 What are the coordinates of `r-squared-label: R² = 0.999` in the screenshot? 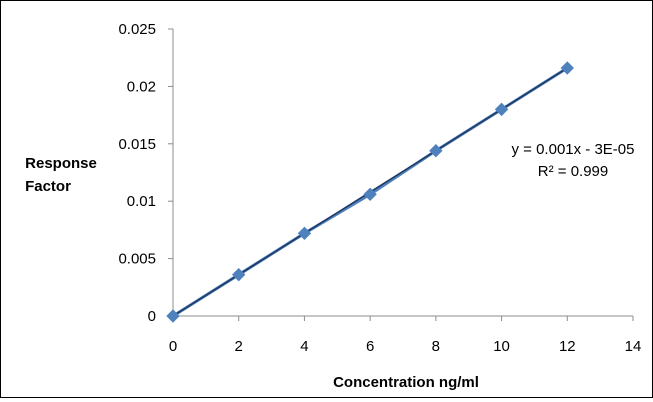 It's located at (573, 171).